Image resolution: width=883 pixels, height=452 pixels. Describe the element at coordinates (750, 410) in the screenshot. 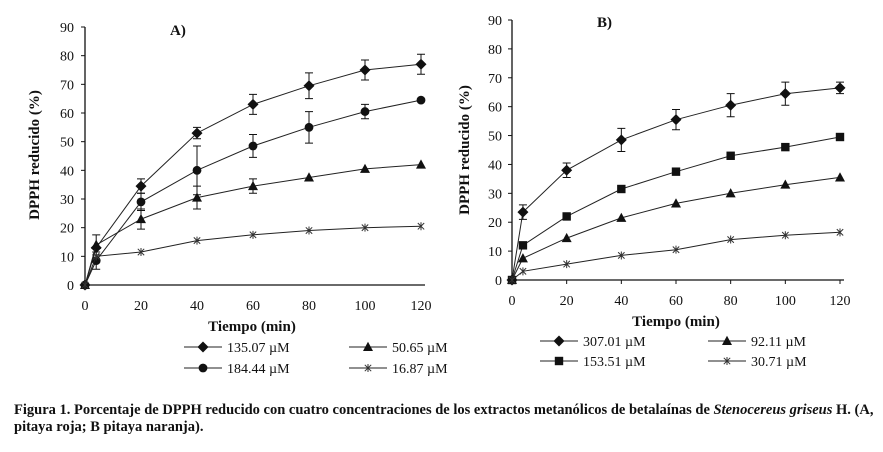

I see `caption-species-genus: Stenocereus` at that location.